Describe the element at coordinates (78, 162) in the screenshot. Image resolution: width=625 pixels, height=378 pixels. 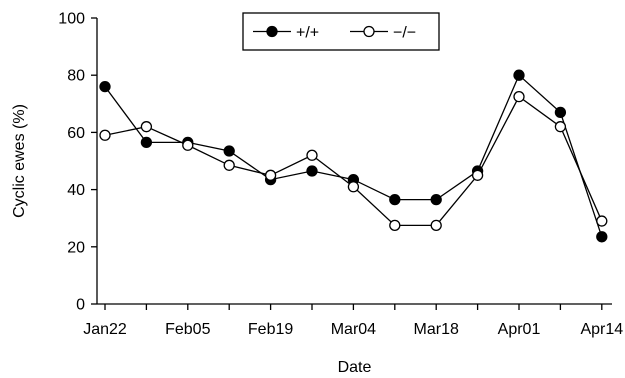
I see `y-axis: 0 20 40 60 80 100` at that location.